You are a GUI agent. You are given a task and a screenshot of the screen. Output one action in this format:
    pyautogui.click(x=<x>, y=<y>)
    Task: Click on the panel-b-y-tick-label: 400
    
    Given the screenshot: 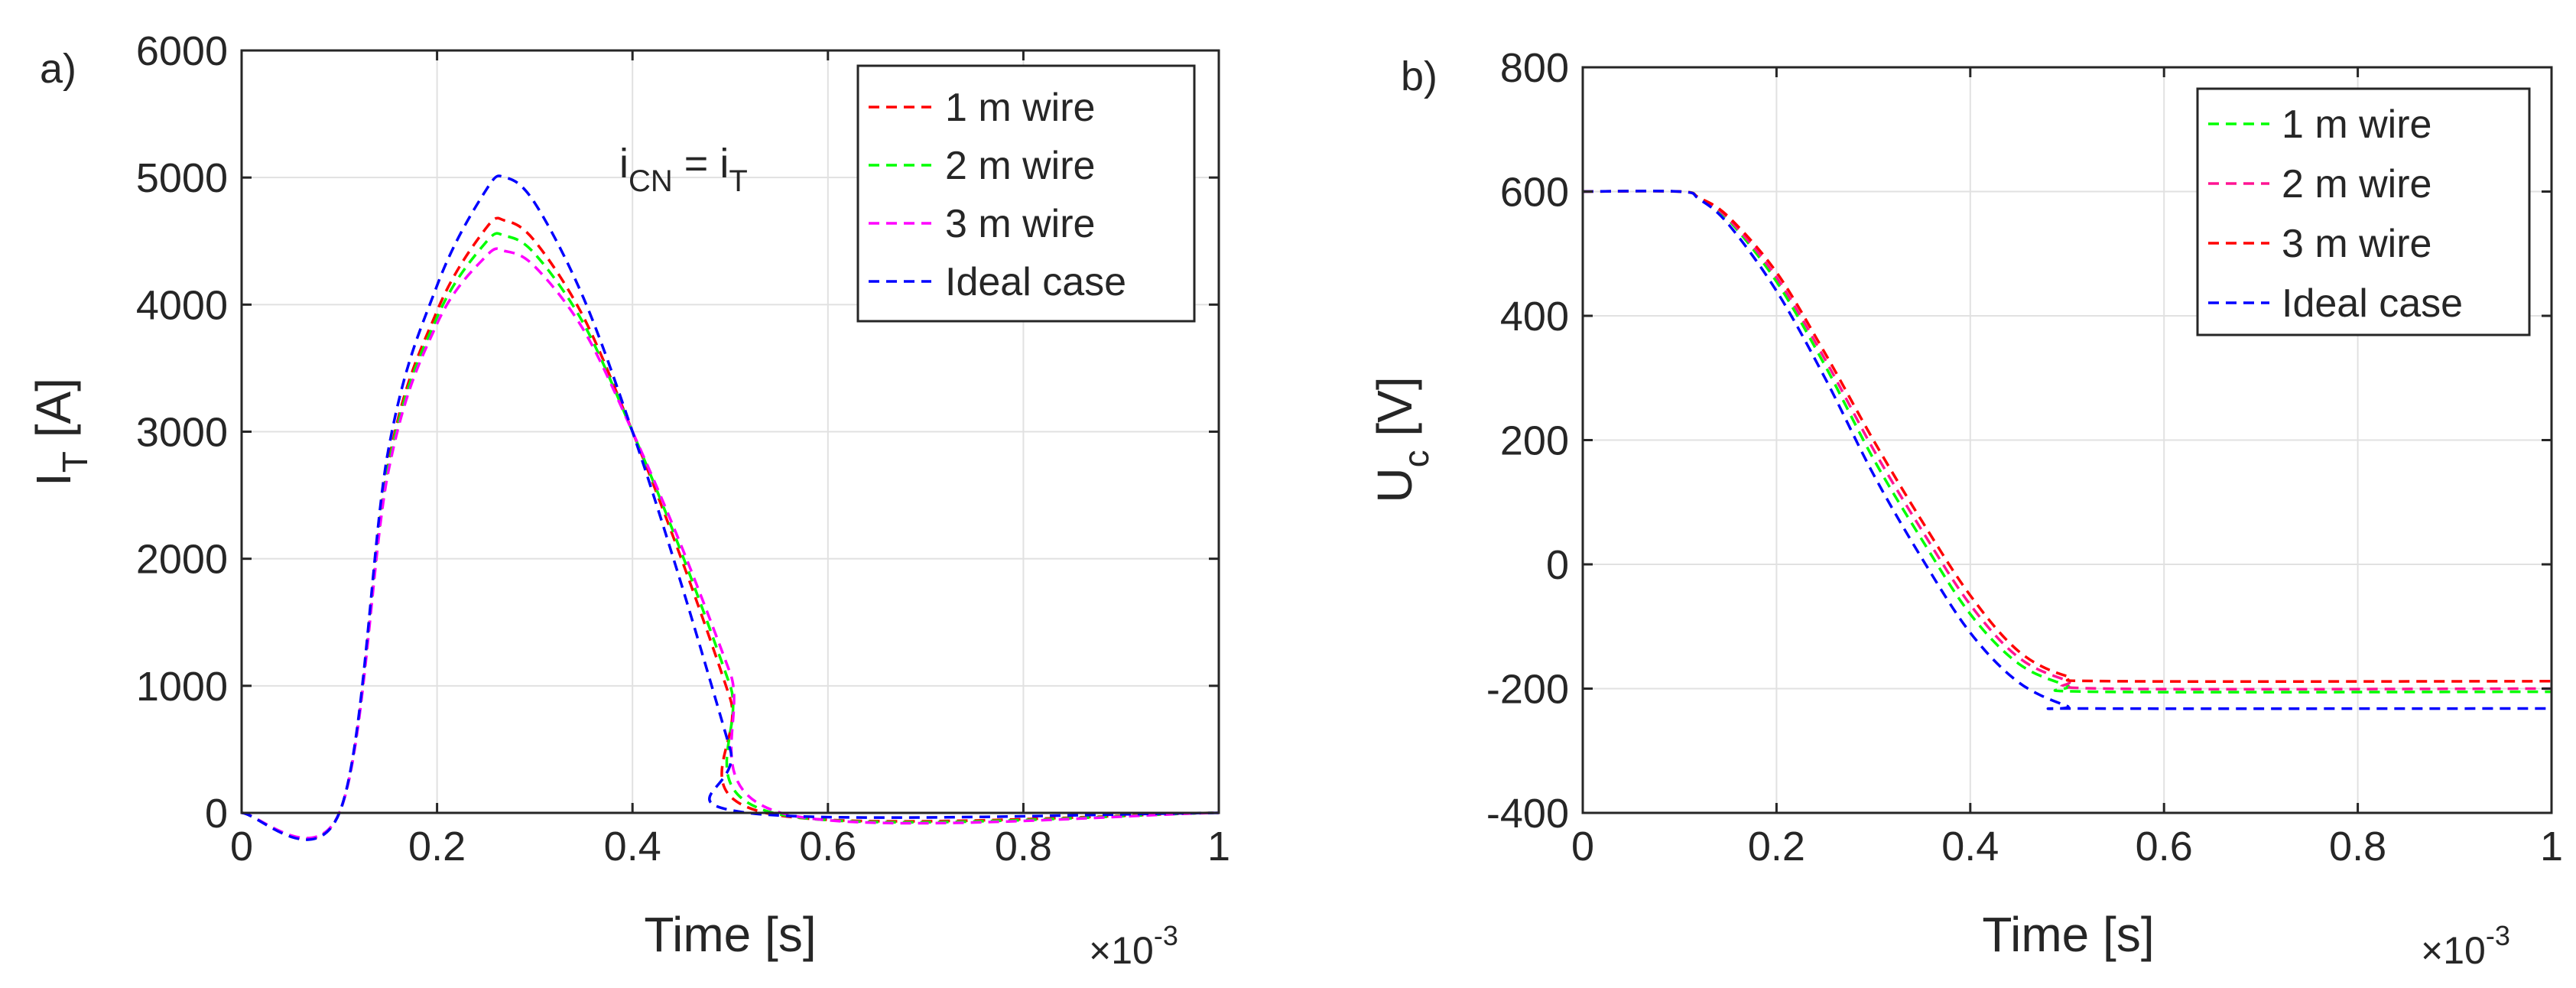 What is the action you would take?
    pyautogui.click(x=1535, y=317)
    